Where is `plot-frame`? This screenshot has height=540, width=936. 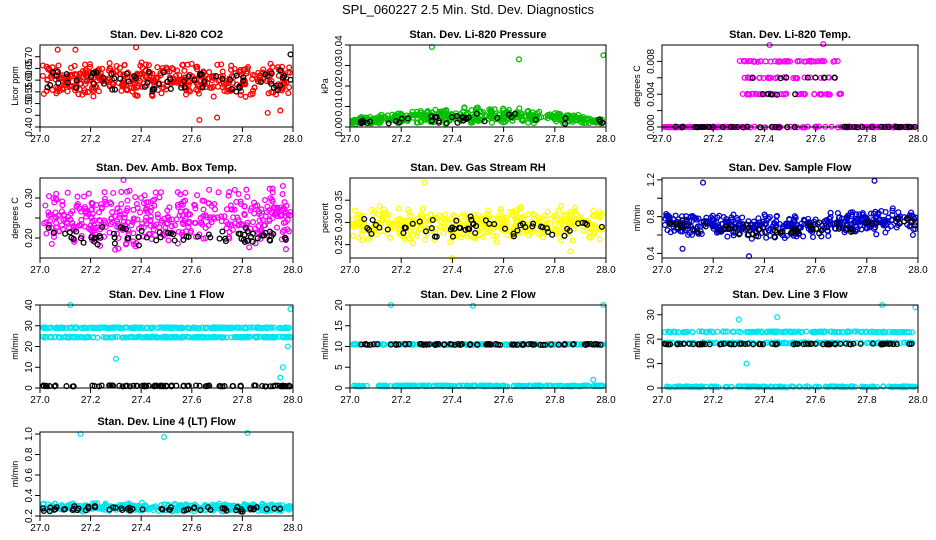 plot-frame is located at coordinates (790, 86).